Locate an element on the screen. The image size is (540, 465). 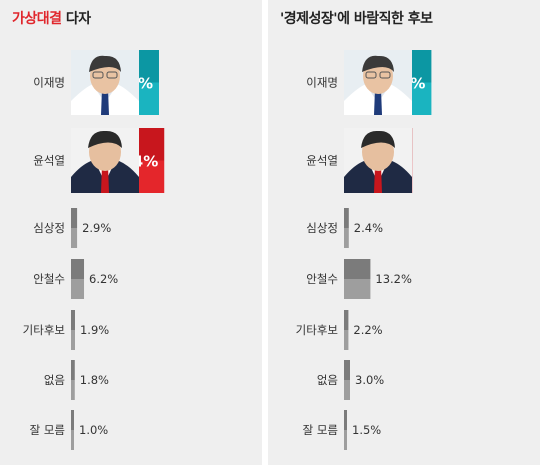
right-chart-title: '경제성장'에 바람직한 후보 is located at coordinates (356, 18).